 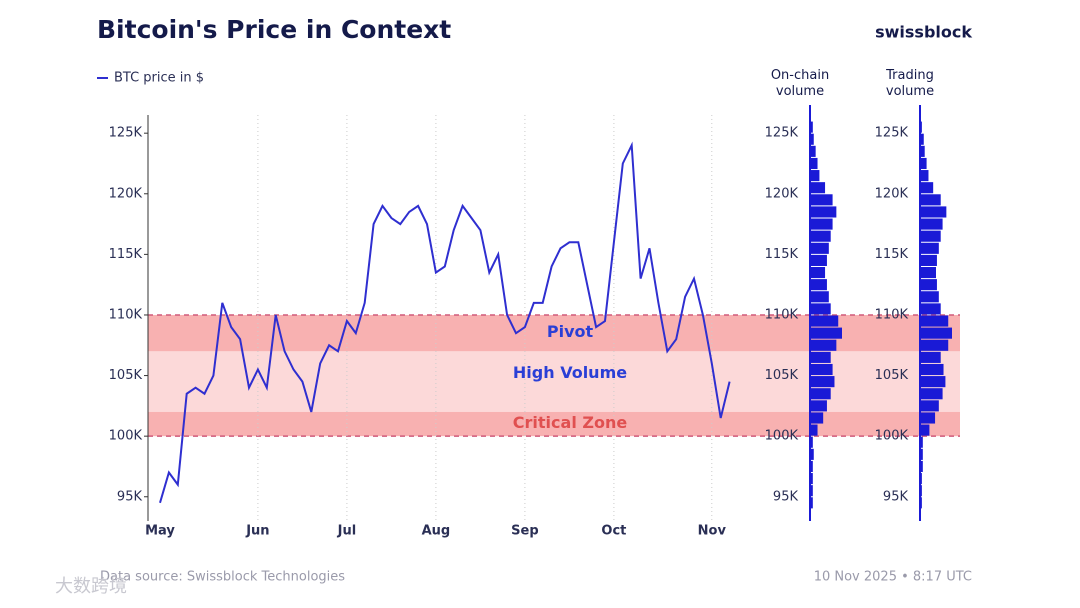 What do you see at coordinates (126, 375) in the screenshot?
I see `y-tick-label: 105K` at bounding box center [126, 375].